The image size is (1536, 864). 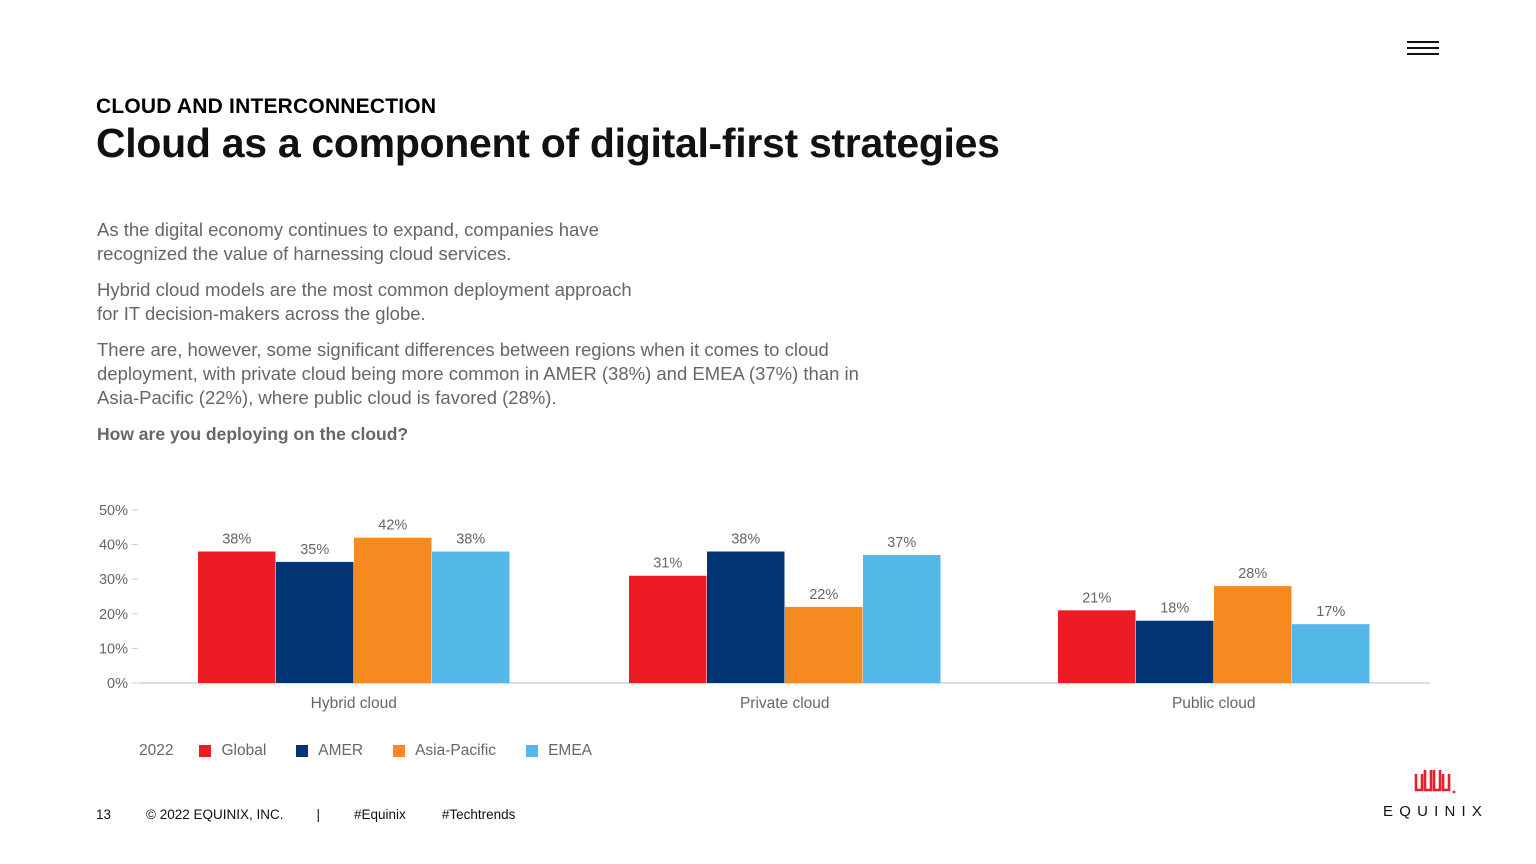 I want to click on data-label: 21%, so click(x=1096, y=598).